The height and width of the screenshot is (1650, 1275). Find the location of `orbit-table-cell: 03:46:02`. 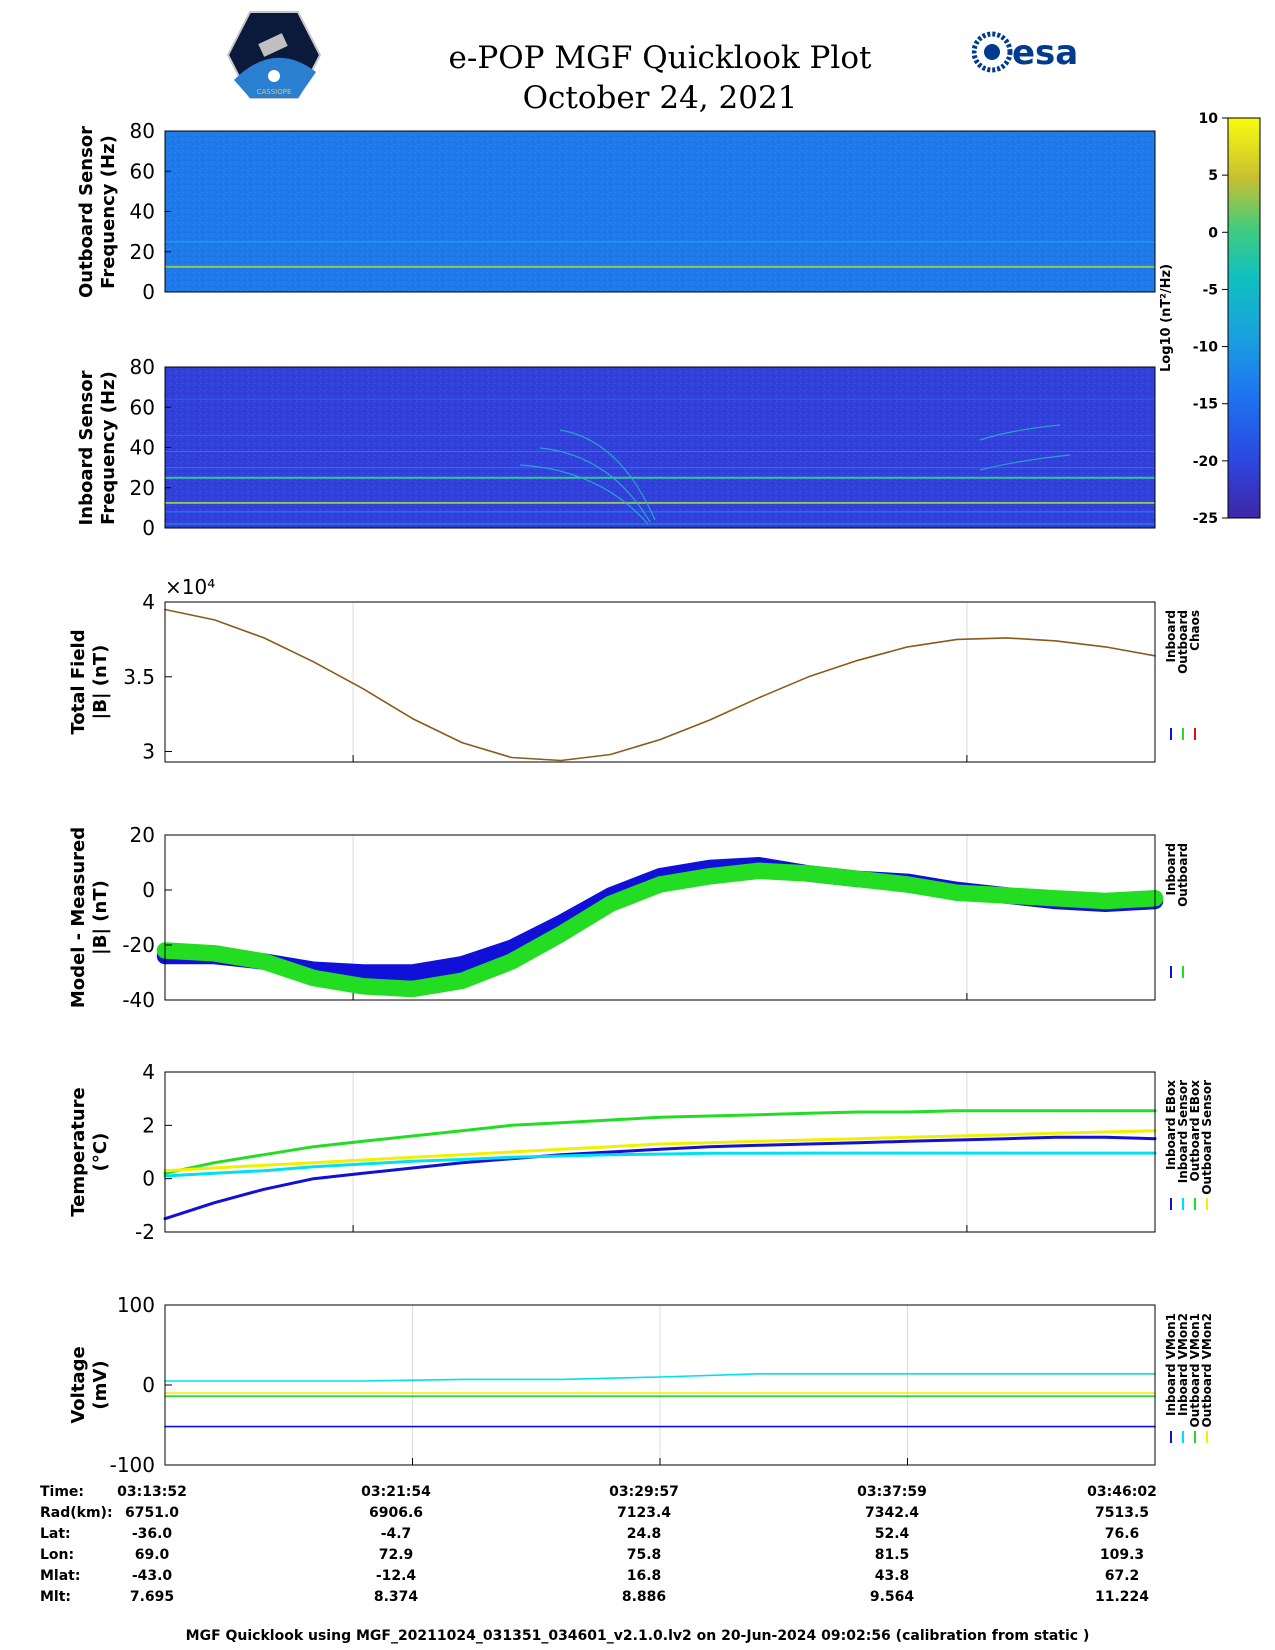

orbit-table-cell: 03:46:02 is located at coordinates (1122, 1492).